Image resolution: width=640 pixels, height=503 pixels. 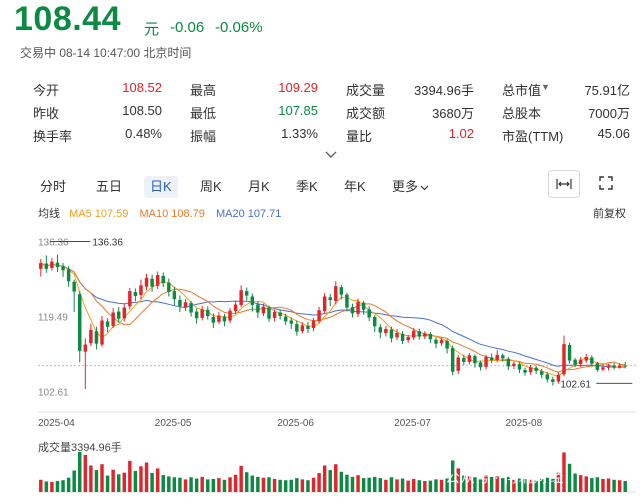 What do you see at coordinates (545, 87) in the screenshot?
I see `caret-down-icon: ▼` at bounding box center [545, 87].